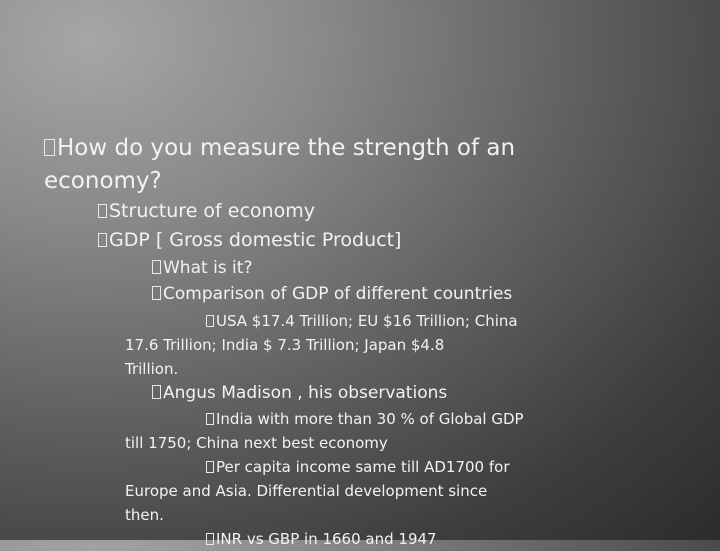 Image resolution: width=720 pixels, height=551 pixels. I want to click on question-line-2: economy?, so click(103, 181).